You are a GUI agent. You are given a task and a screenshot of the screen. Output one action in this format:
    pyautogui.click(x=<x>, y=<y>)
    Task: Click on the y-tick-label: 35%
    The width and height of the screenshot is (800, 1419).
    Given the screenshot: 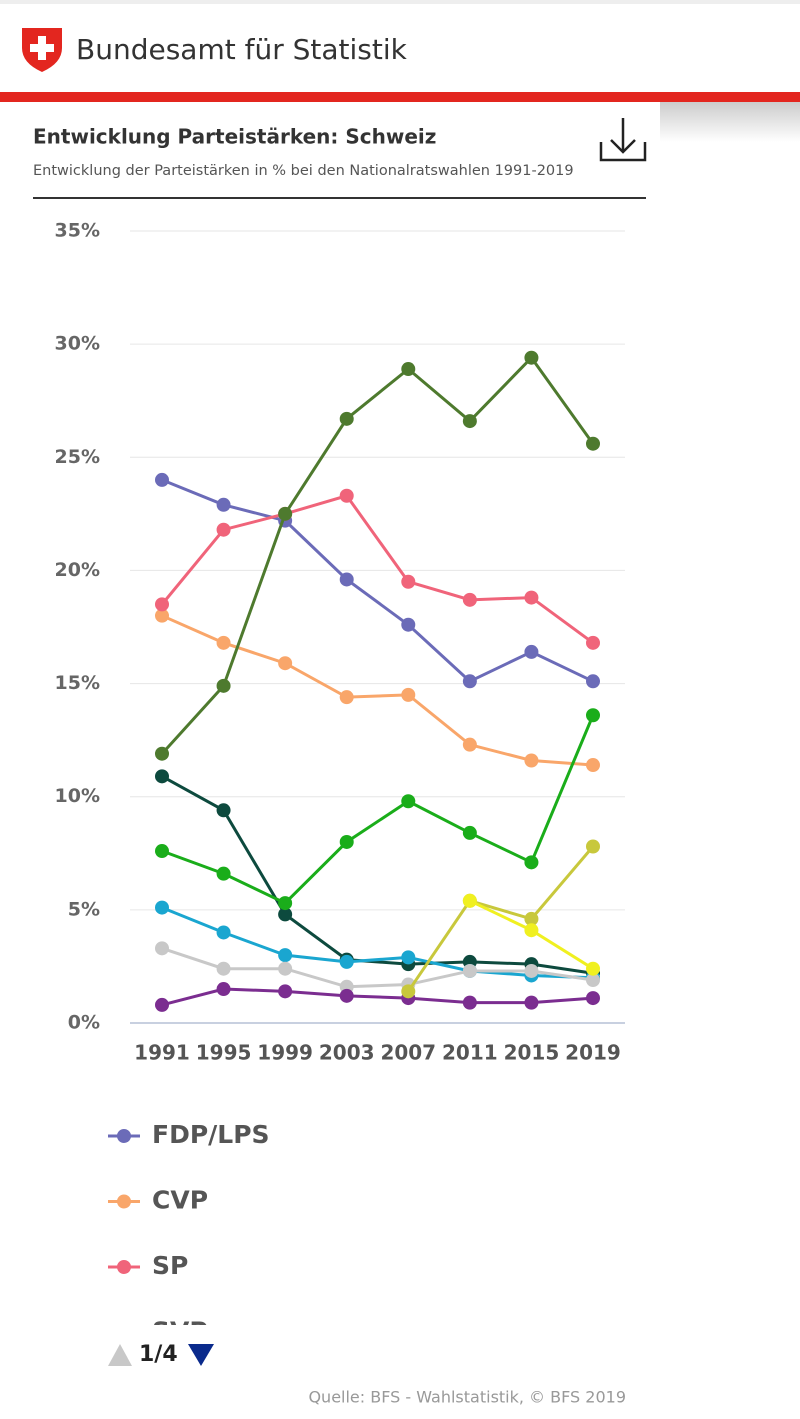 What is the action you would take?
    pyautogui.click(x=77, y=231)
    